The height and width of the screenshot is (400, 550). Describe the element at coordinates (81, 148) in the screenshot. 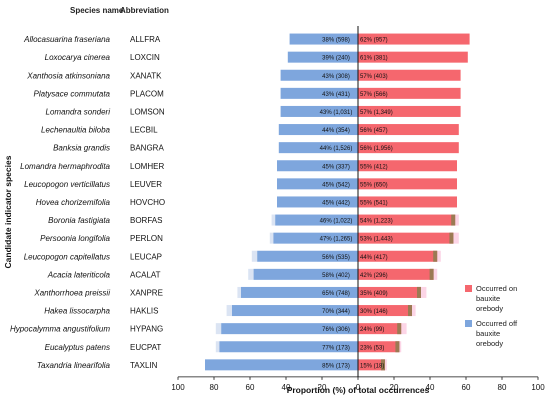

I see `species-label: Banksia grandis` at that location.